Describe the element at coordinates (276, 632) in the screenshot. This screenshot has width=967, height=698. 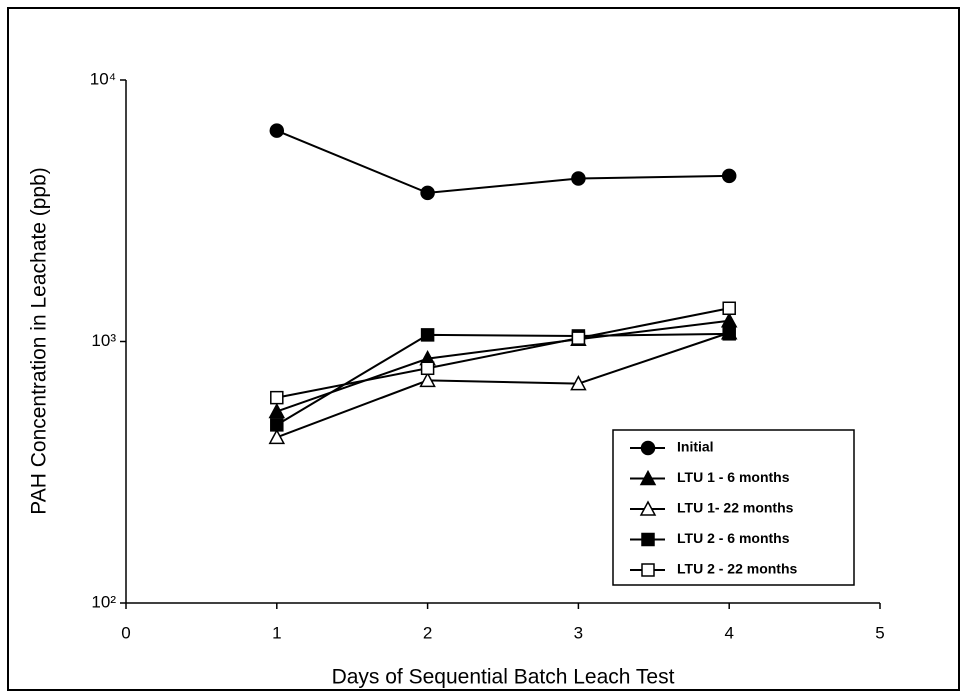
I see `x-tick-label: 1` at that location.